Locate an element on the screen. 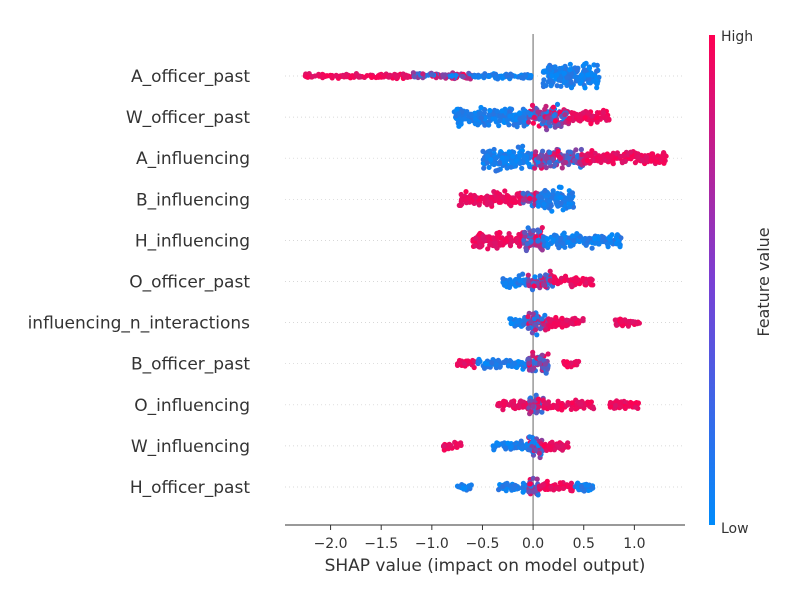  x-tick-label: 0.5 is located at coordinates (584, 544).